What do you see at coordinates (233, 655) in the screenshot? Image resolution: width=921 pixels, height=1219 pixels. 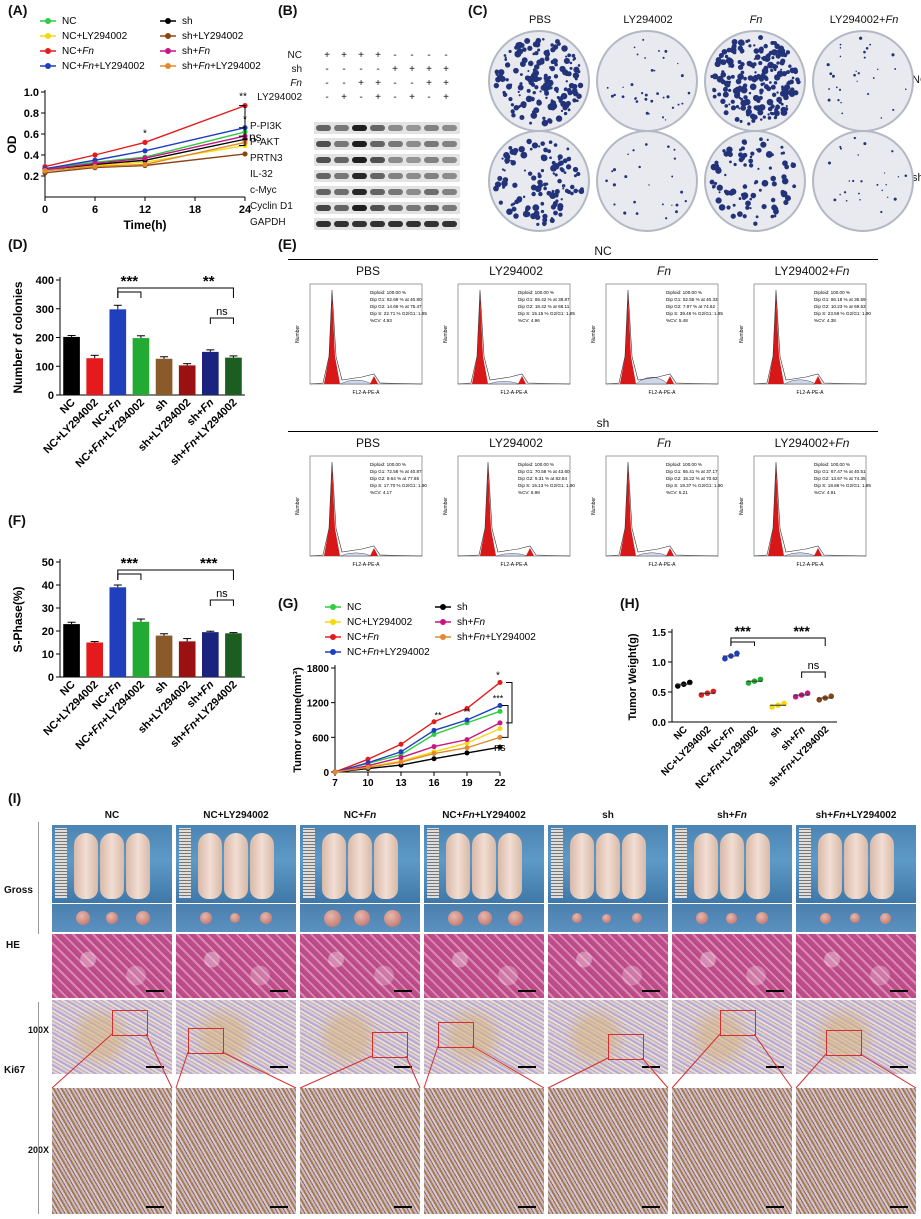 I see `bar` at bounding box center [233, 655].